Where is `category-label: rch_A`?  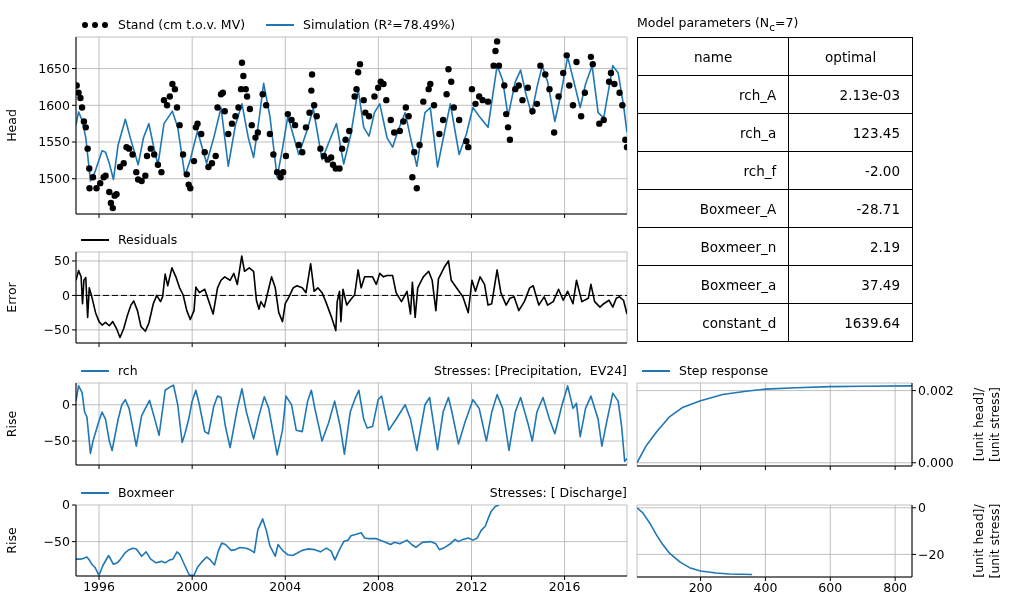 category-label: rch_A is located at coordinates (713, 94).